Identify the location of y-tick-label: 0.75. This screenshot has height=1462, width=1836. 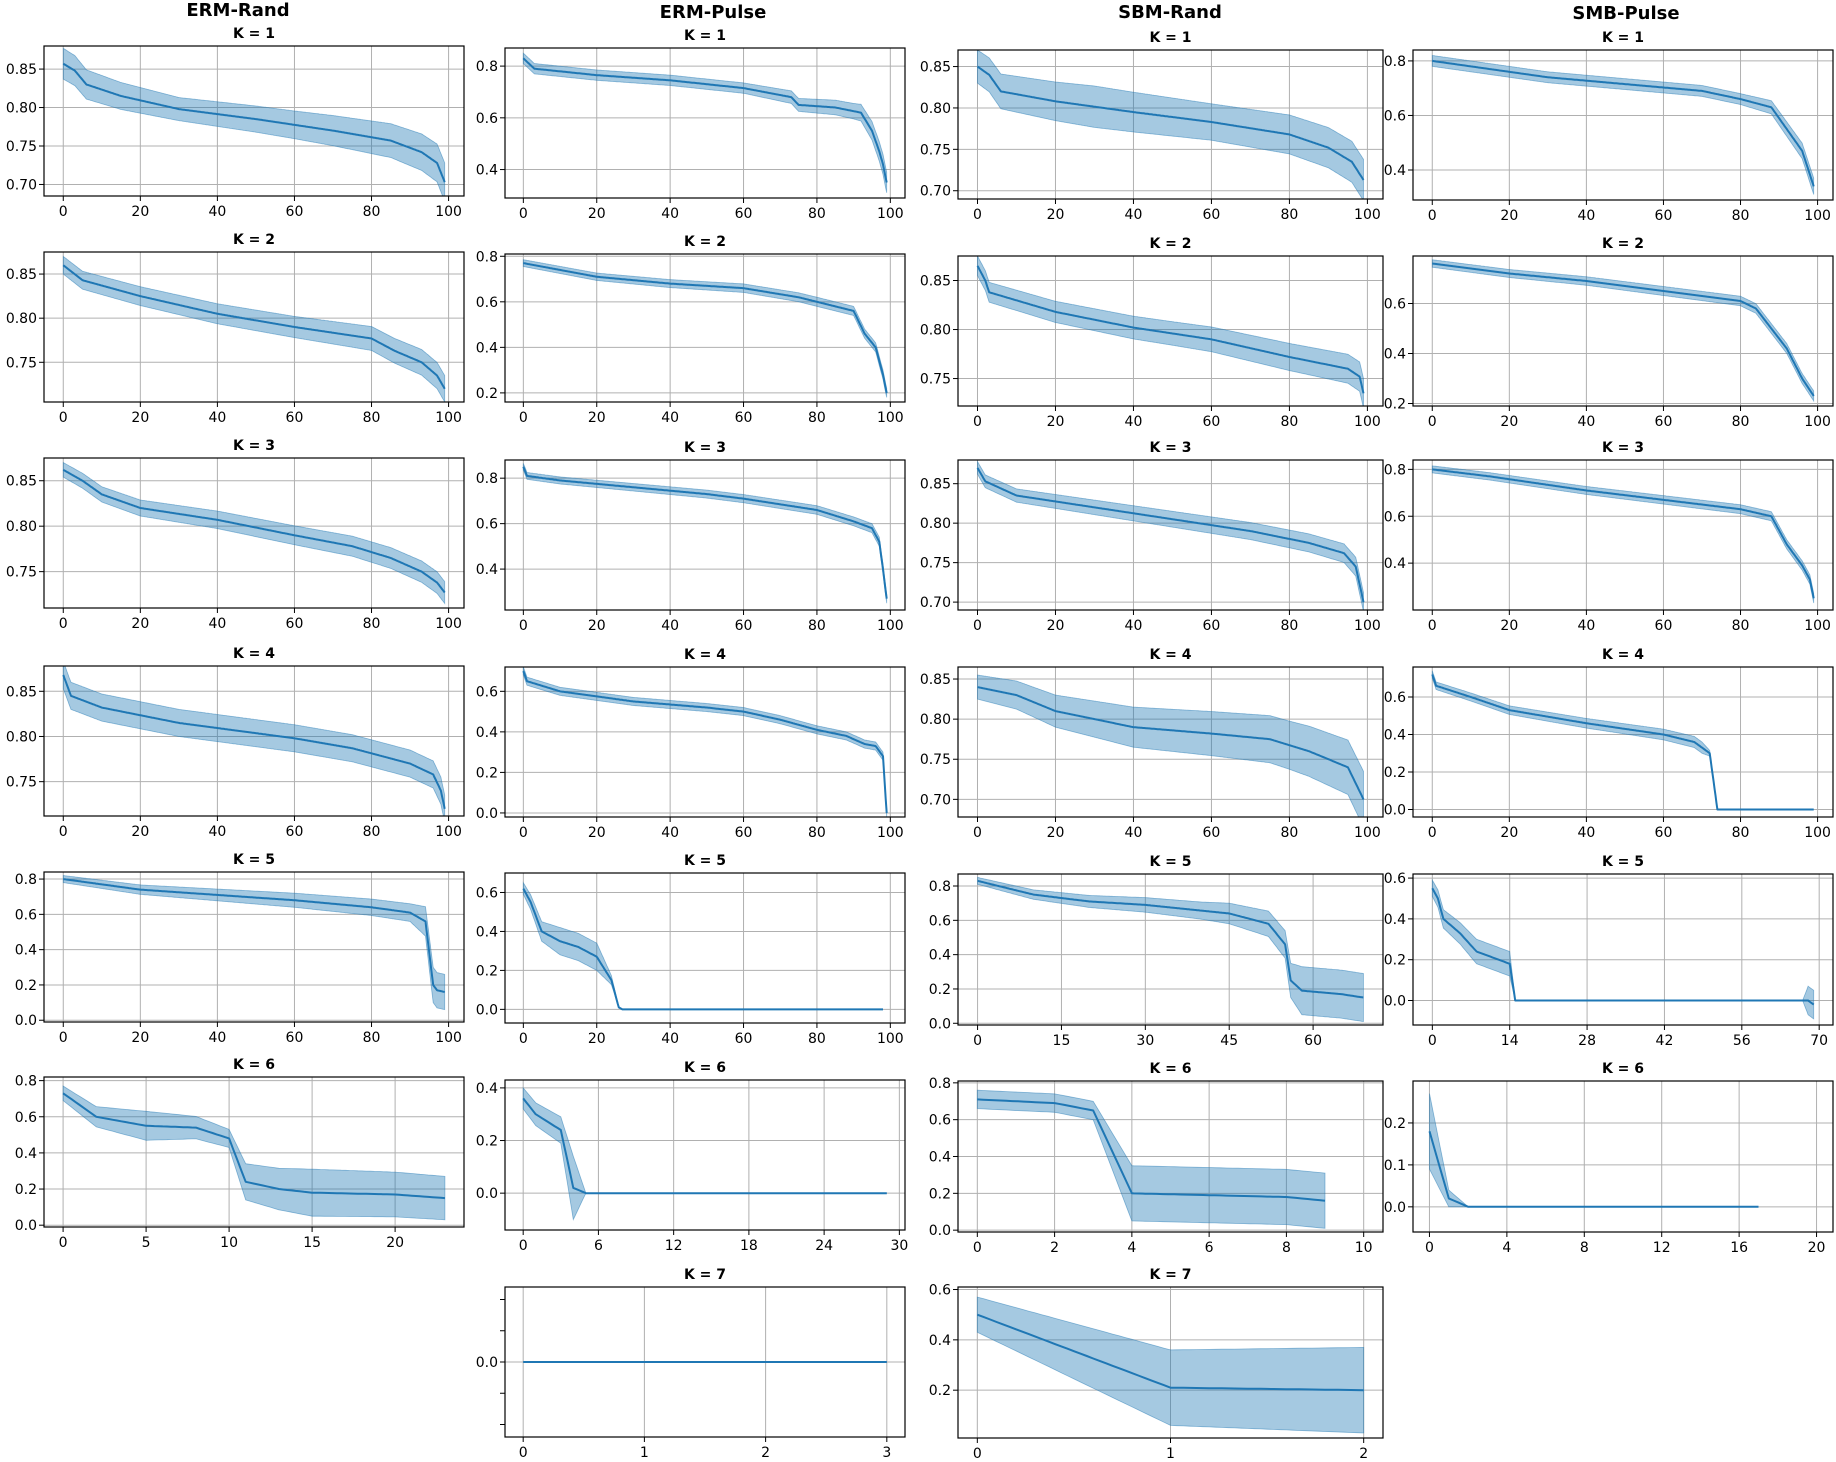
(21, 573).